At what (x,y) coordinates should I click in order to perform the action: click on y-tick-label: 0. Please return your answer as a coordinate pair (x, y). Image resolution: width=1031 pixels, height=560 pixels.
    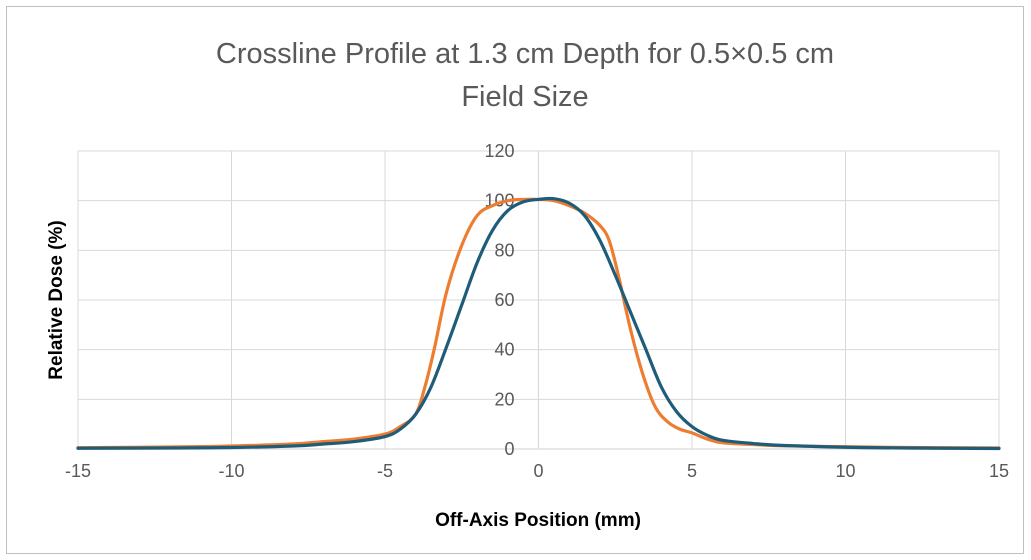
    Looking at the image, I should click on (509, 449).